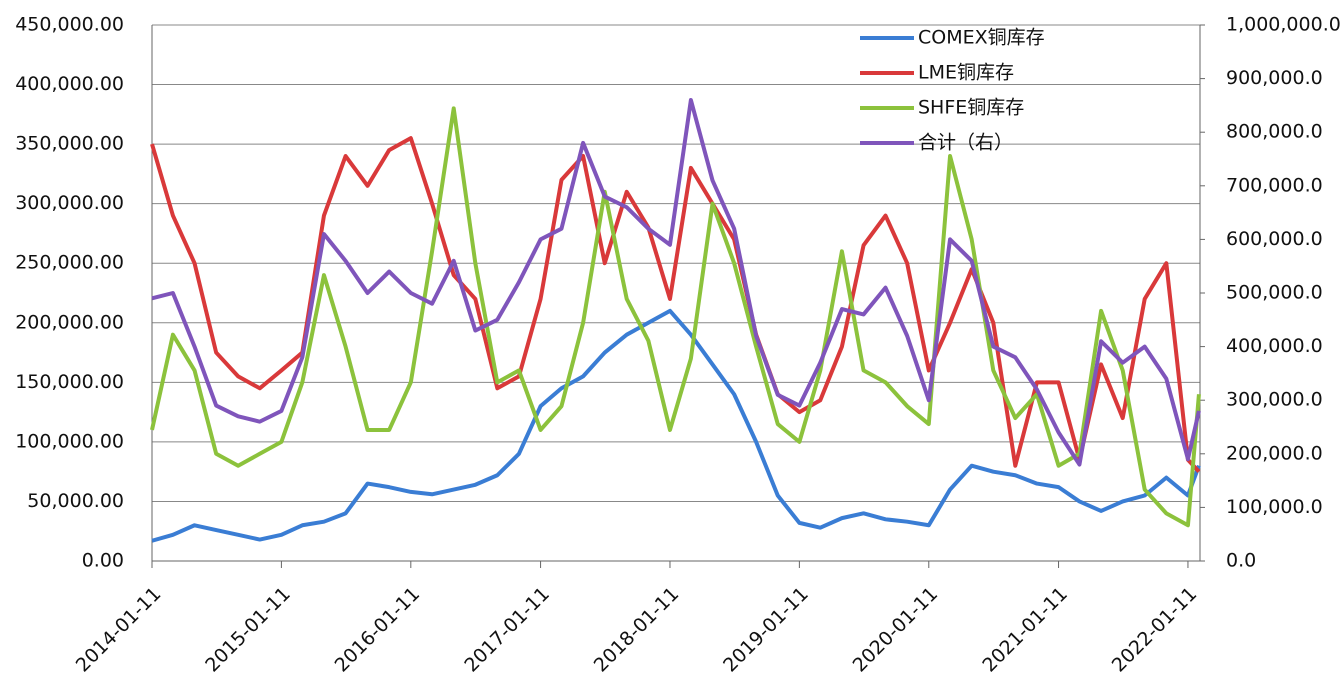  What do you see at coordinates (966, 73) in the screenshot?
I see `legend-label: LME铜库存` at bounding box center [966, 73].